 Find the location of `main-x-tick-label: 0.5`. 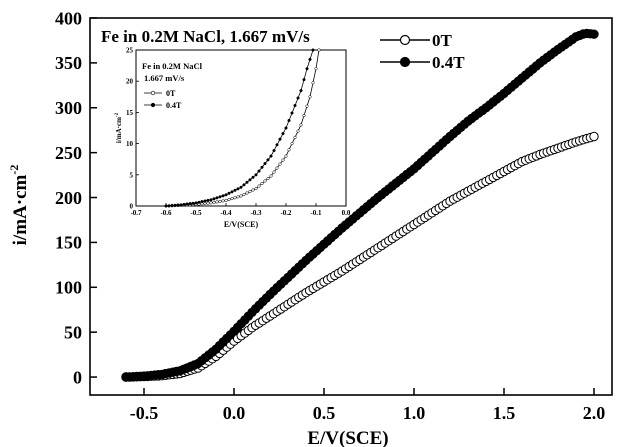

main-x-tick-label: 0.5 is located at coordinates (324, 413).